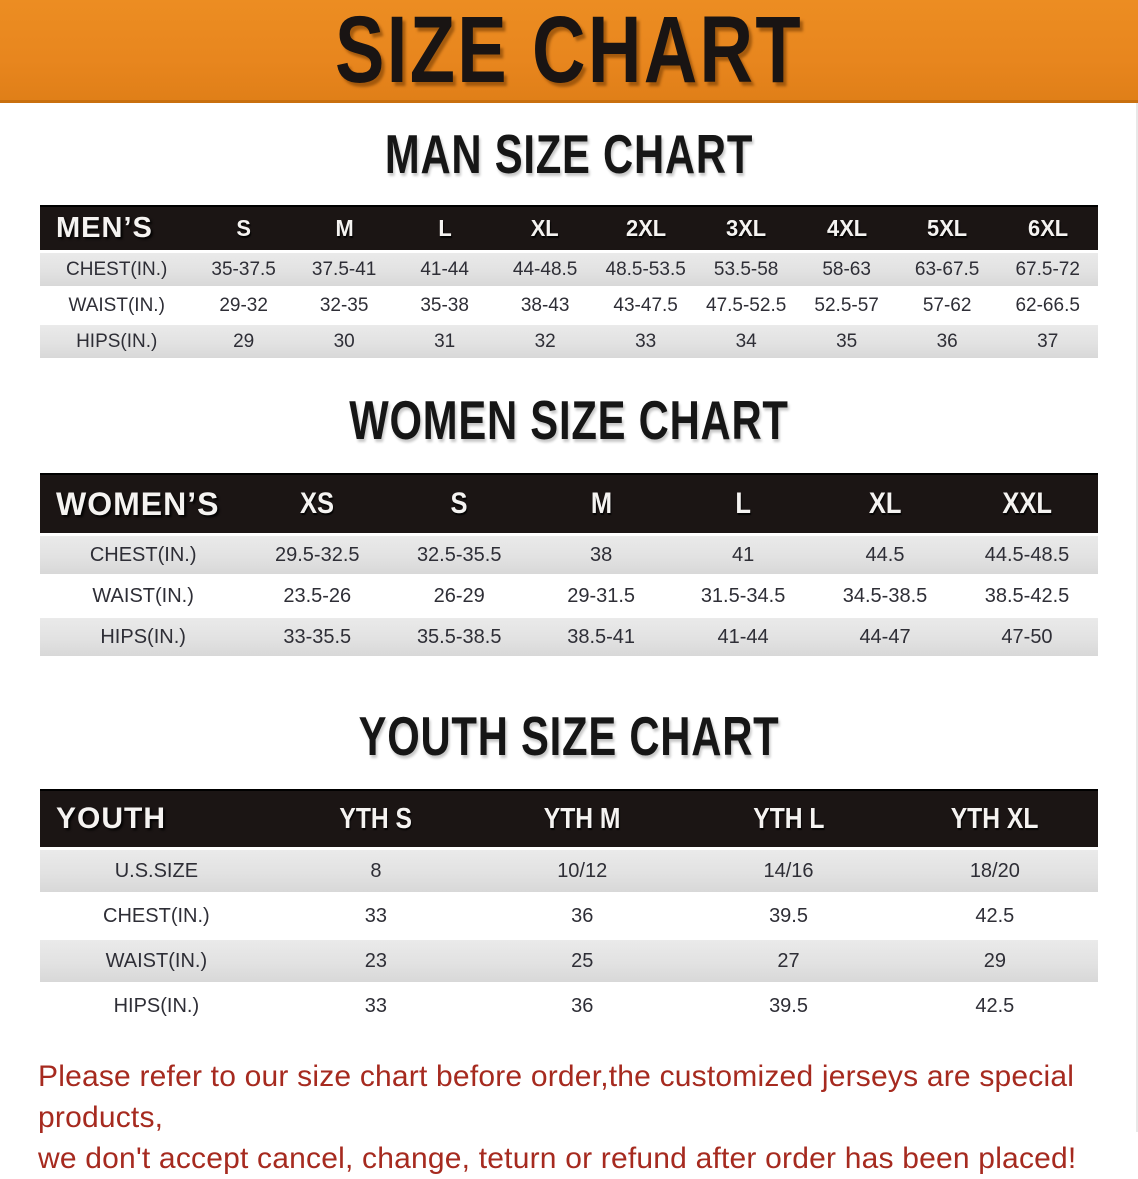  What do you see at coordinates (1047, 227) in the screenshot?
I see `size-column-header: 6XL` at bounding box center [1047, 227].